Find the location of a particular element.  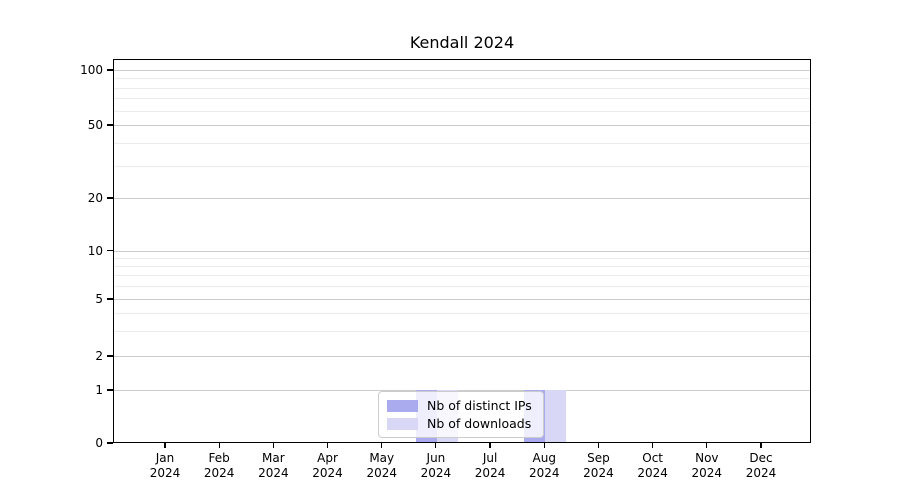

x-tick-month: Feb is located at coordinates (219, 458).